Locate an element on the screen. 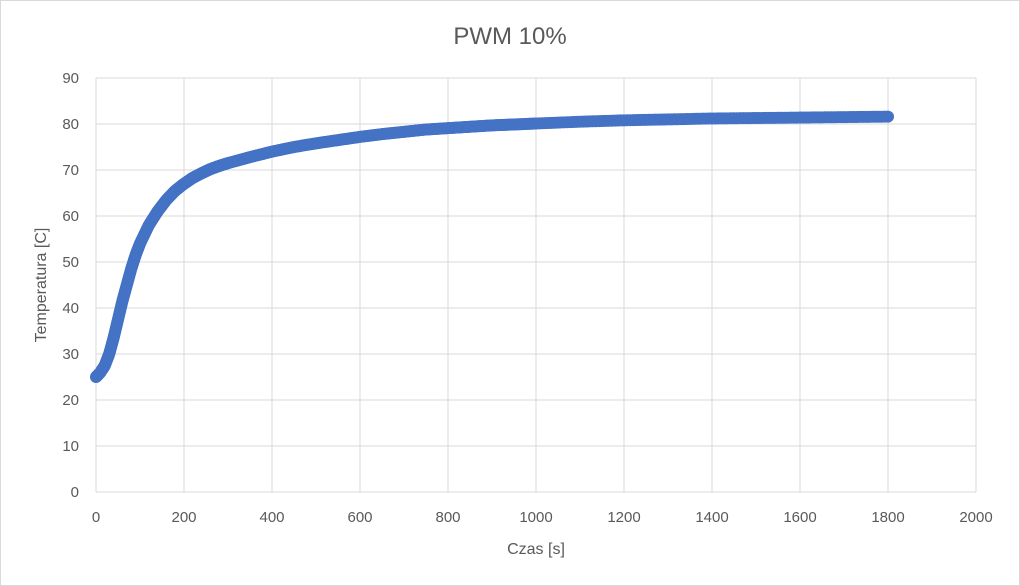 This screenshot has height=586, width=1020. x-tick-label: 1400 is located at coordinates (711, 517).